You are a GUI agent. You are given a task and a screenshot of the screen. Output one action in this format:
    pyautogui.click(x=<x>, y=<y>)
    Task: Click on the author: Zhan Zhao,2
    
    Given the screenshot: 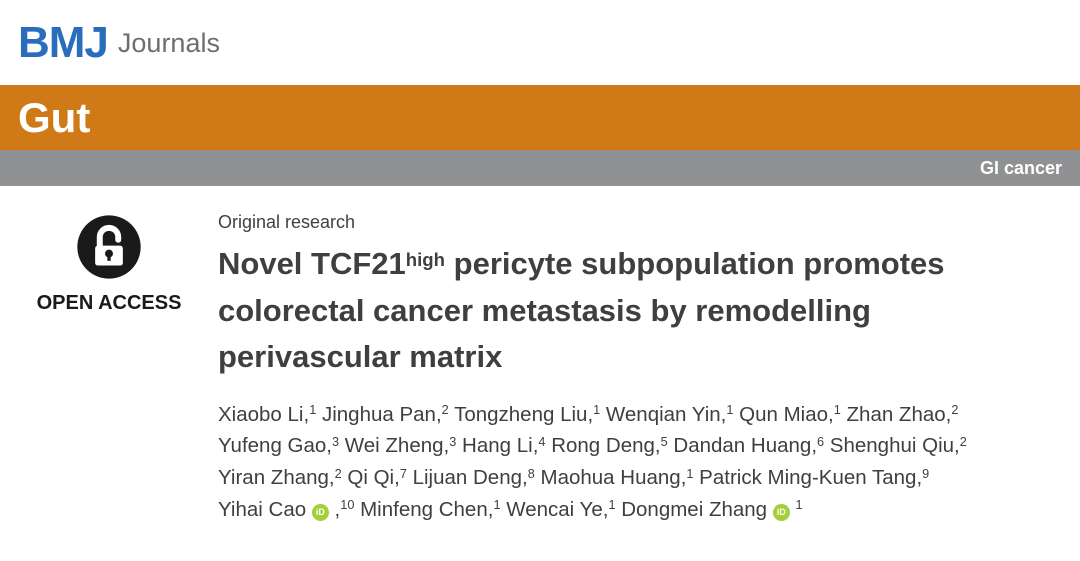 What is the action you would take?
    pyautogui.click(x=902, y=414)
    